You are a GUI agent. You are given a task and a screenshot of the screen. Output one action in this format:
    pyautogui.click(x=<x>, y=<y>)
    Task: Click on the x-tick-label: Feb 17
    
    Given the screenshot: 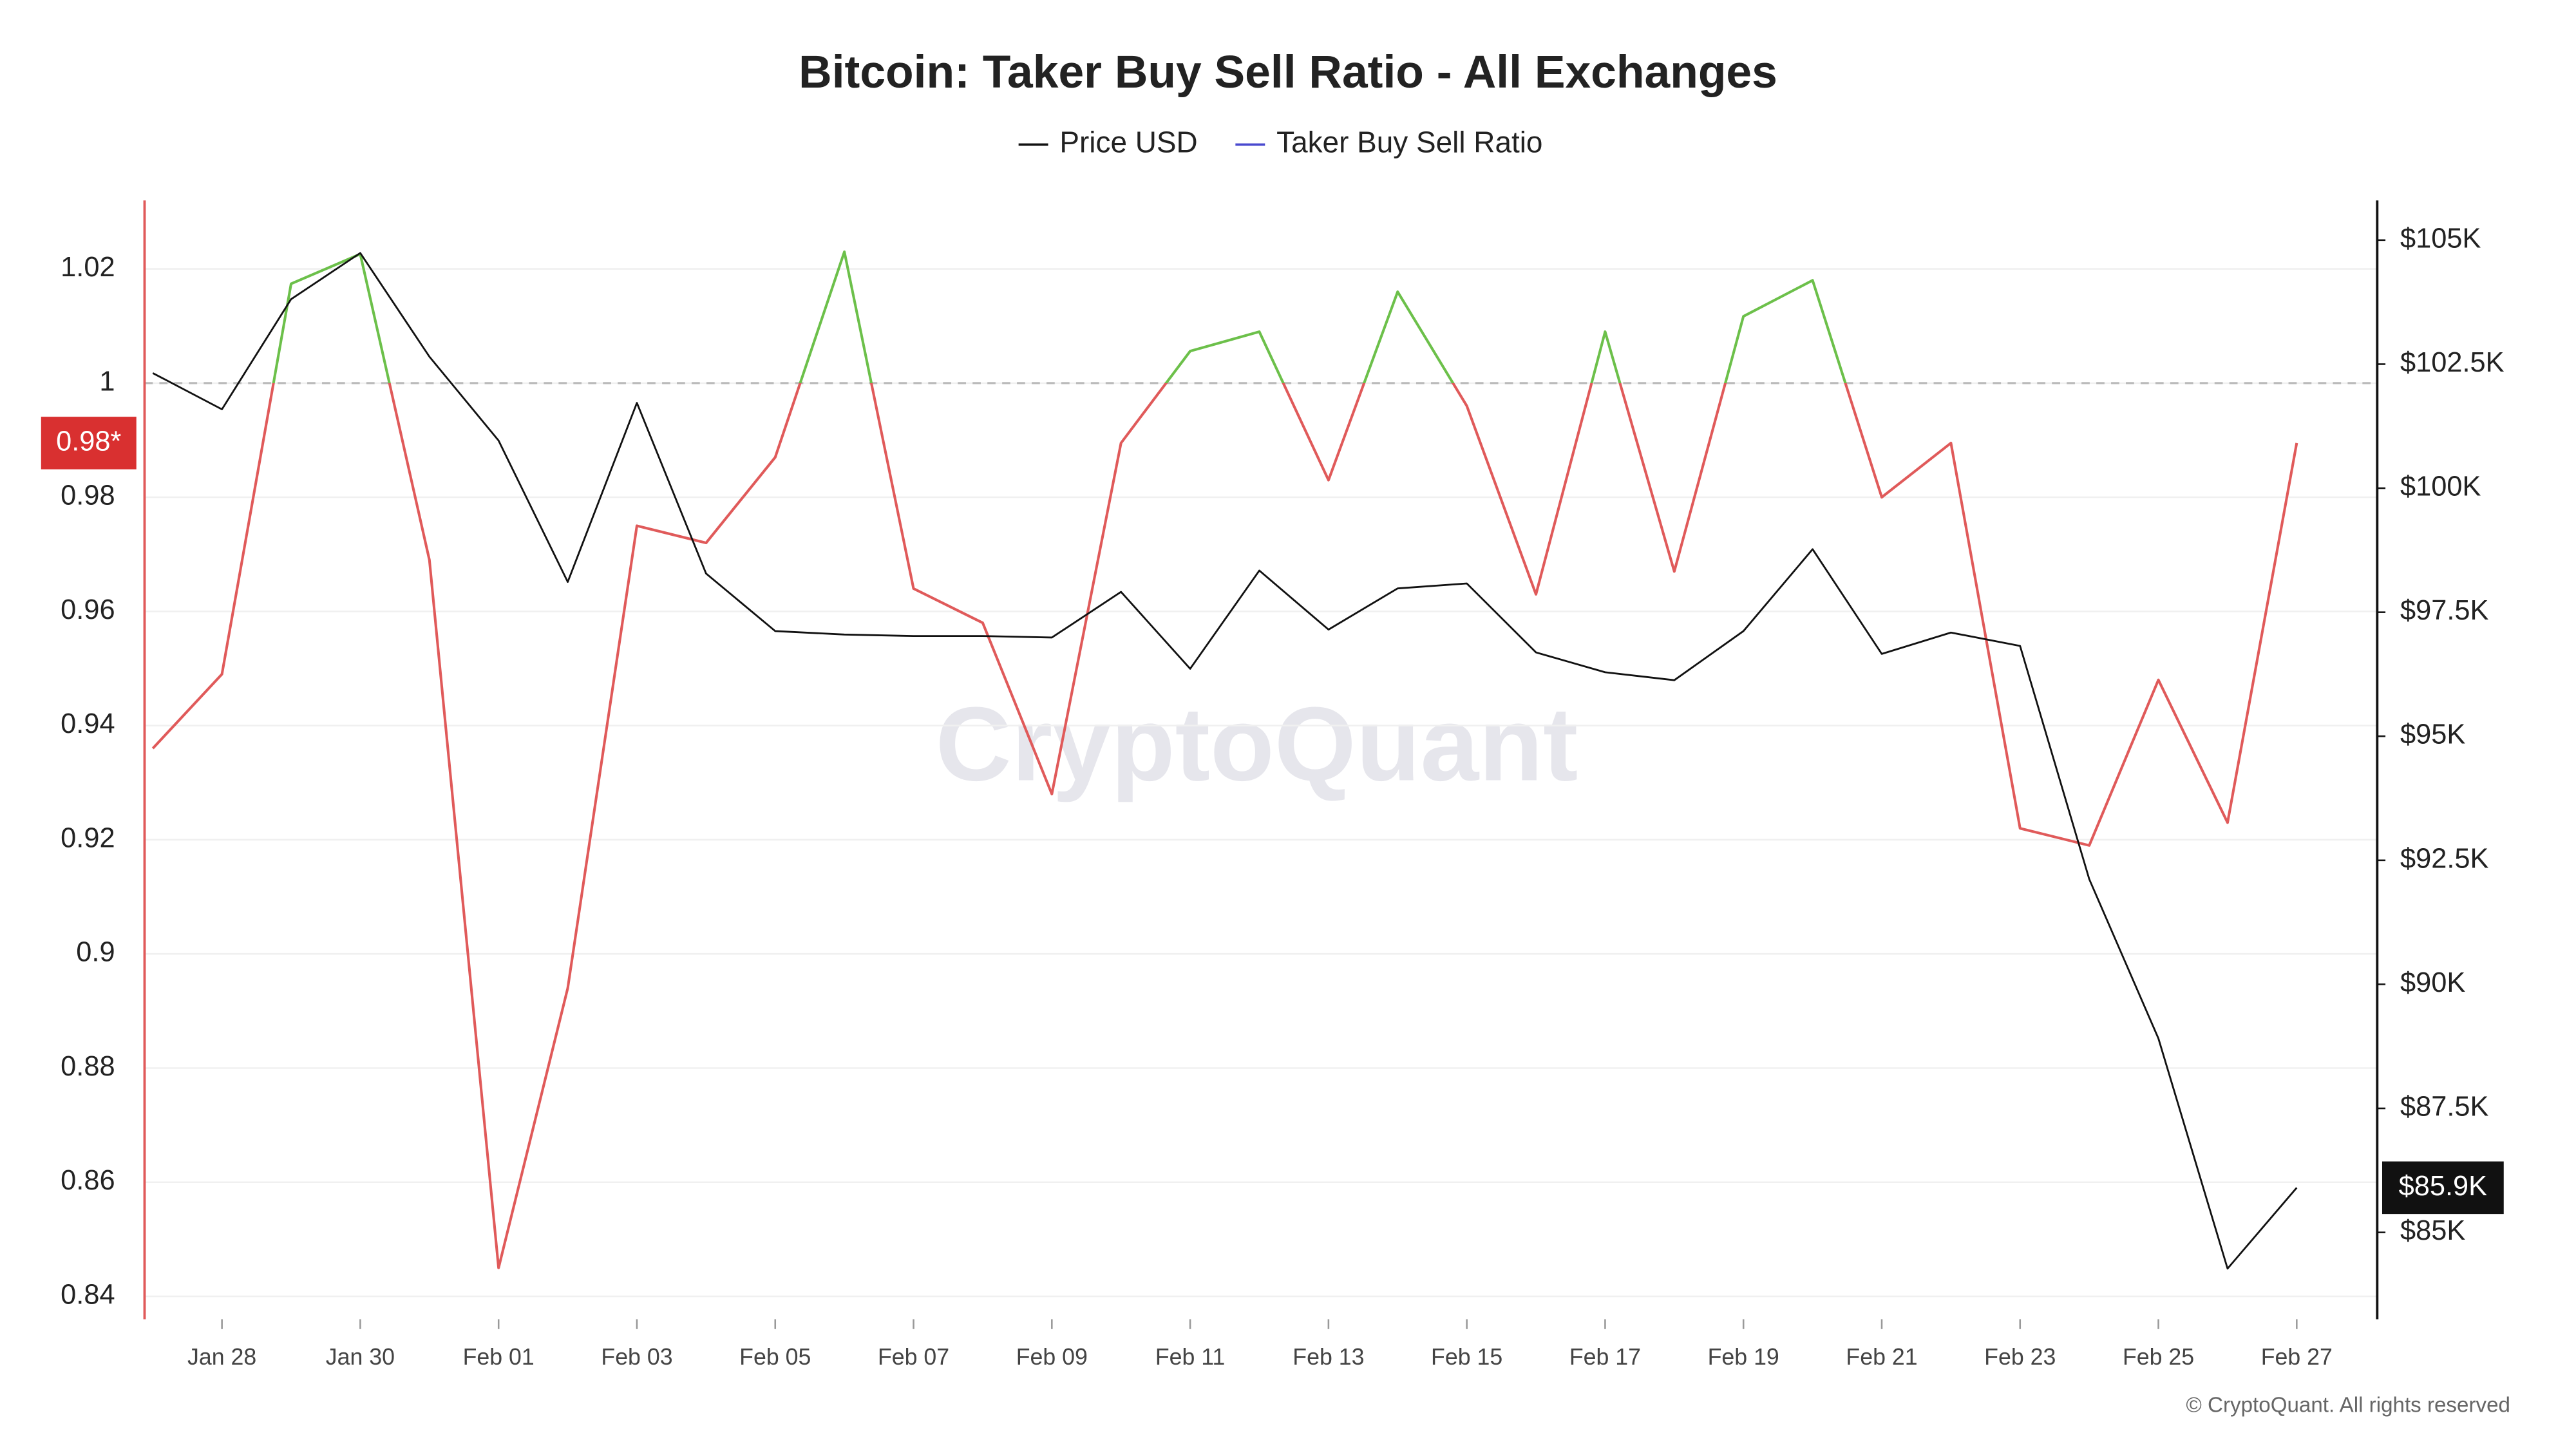 What is the action you would take?
    pyautogui.click(x=1605, y=1357)
    